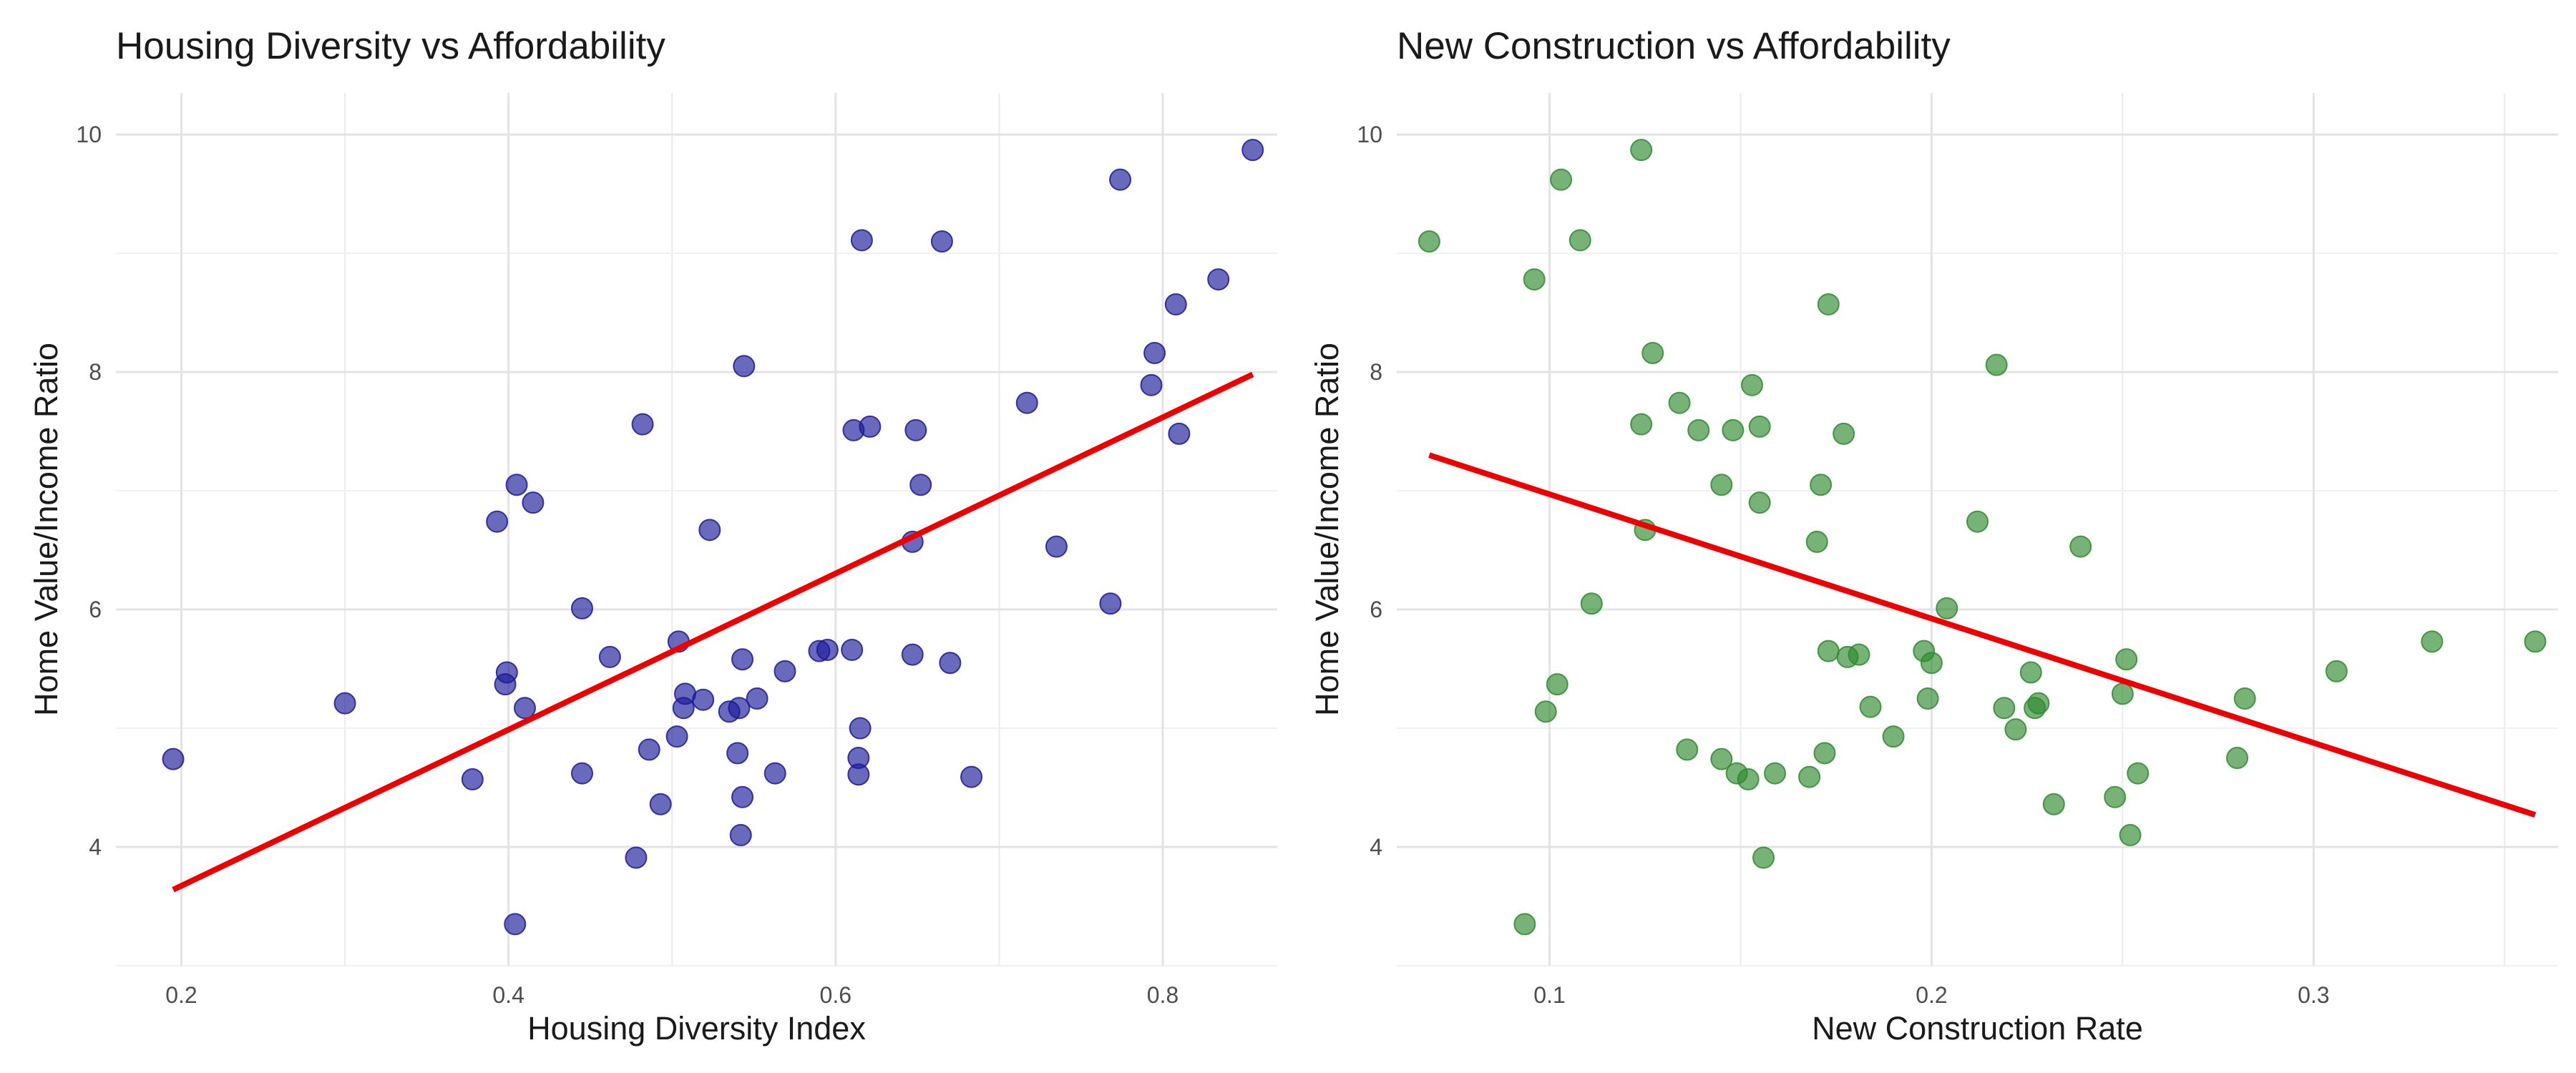  I want to click on x-axis-title: New Construction Rate, so click(1977, 1028).